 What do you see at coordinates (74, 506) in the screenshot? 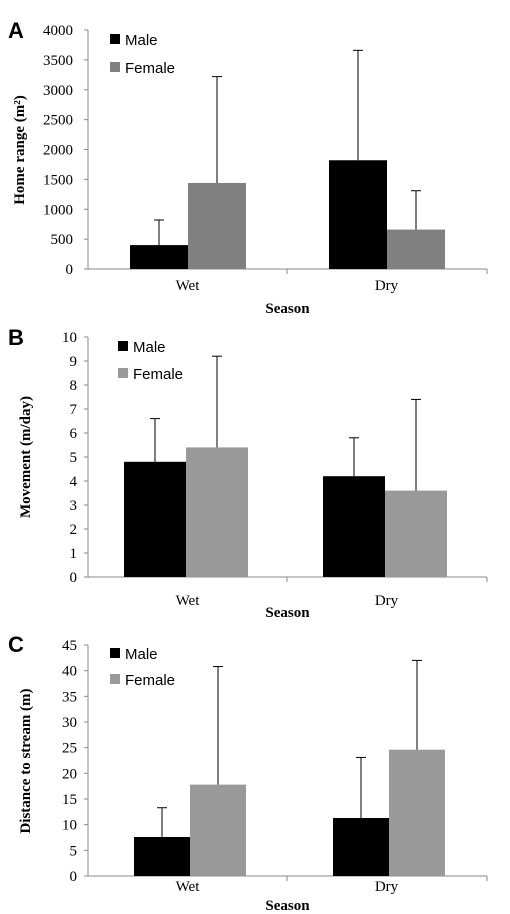
I see `y-tick-label-b: 3` at bounding box center [74, 506].